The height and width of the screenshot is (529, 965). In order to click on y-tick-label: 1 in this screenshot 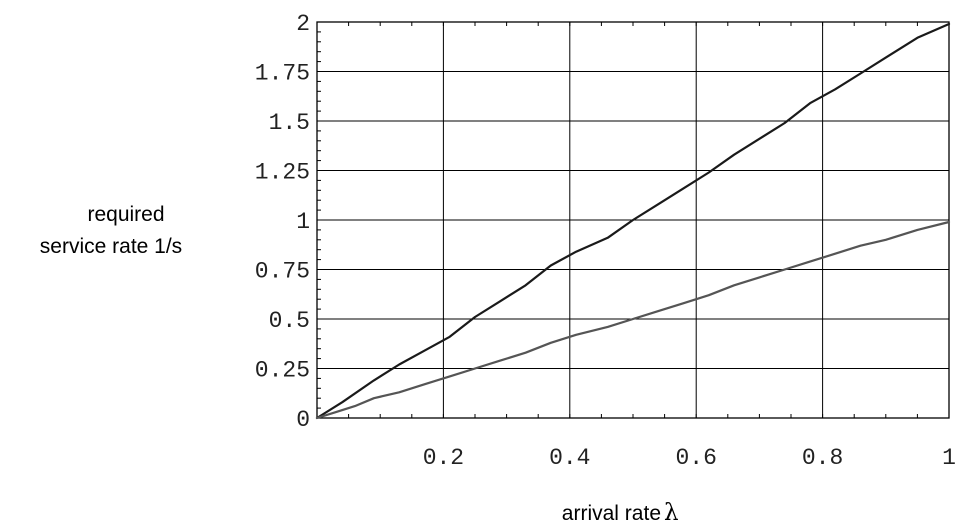, I will do `click(303, 222)`.